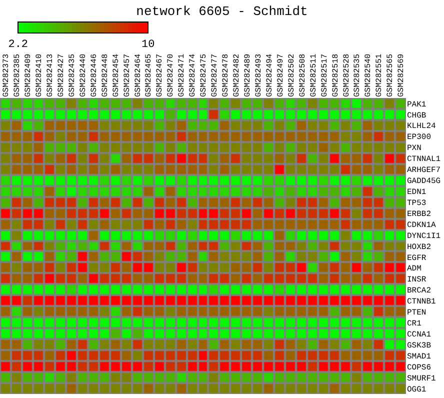 Image resolution: width=444 pixels, height=398 pixels. What do you see at coordinates (421, 225) in the screenshot?
I see `y-tick-label: CDKN1A` at bounding box center [421, 225].